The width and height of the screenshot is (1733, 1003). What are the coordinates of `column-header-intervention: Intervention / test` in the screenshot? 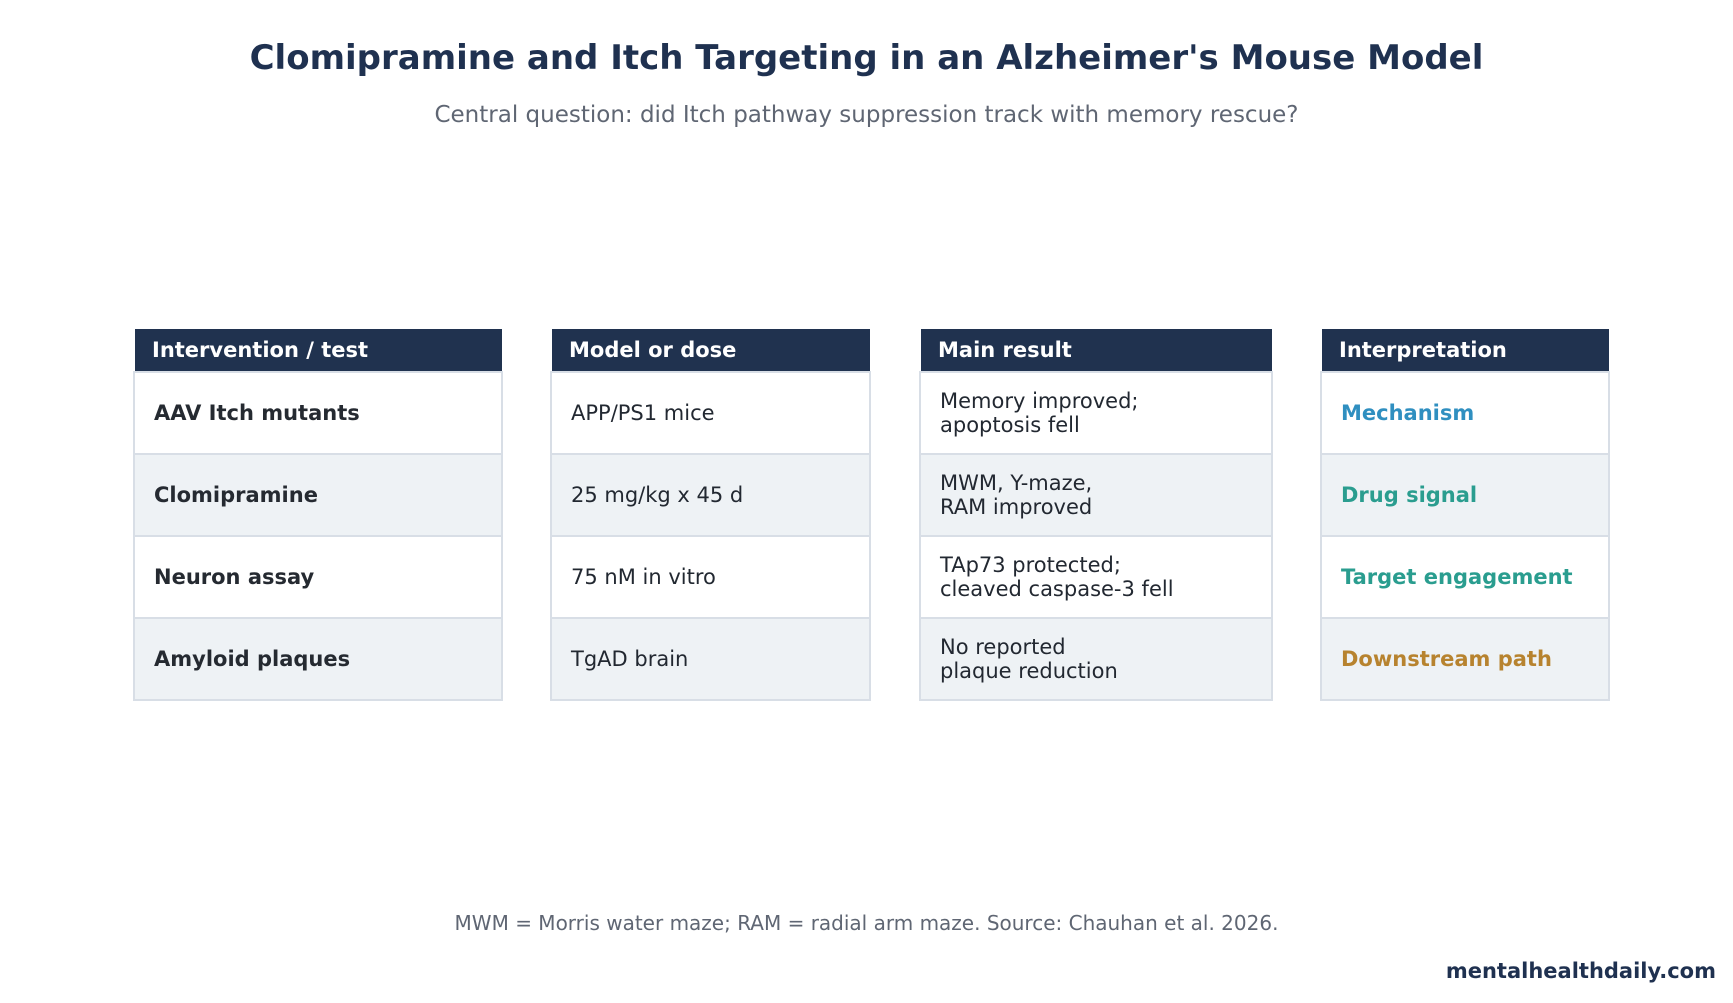 It's located at (318, 350).